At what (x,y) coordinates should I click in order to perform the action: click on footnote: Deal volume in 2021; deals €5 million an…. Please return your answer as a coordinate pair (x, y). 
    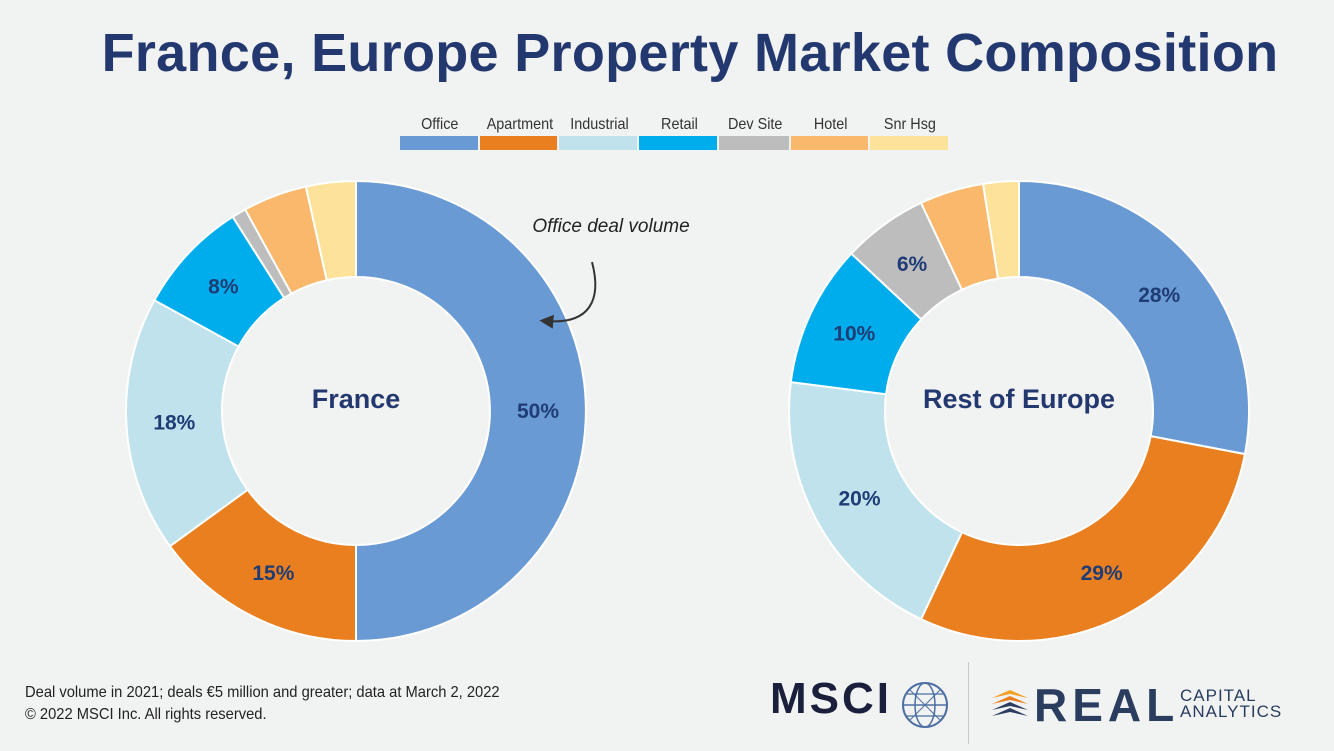
    Looking at the image, I should click on (262, 704).